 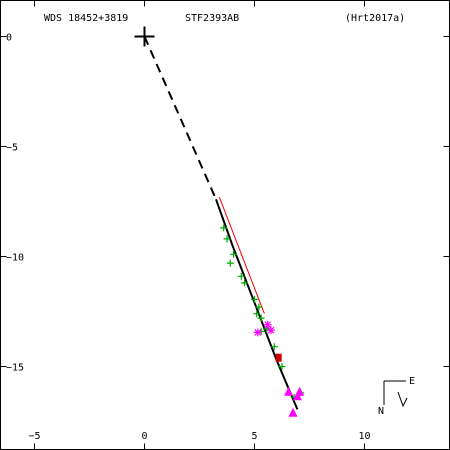 What do you see at coordinates (381, 411) in the screenshot?
I see `compass-north-label: N` at bounding box center [381, 411].